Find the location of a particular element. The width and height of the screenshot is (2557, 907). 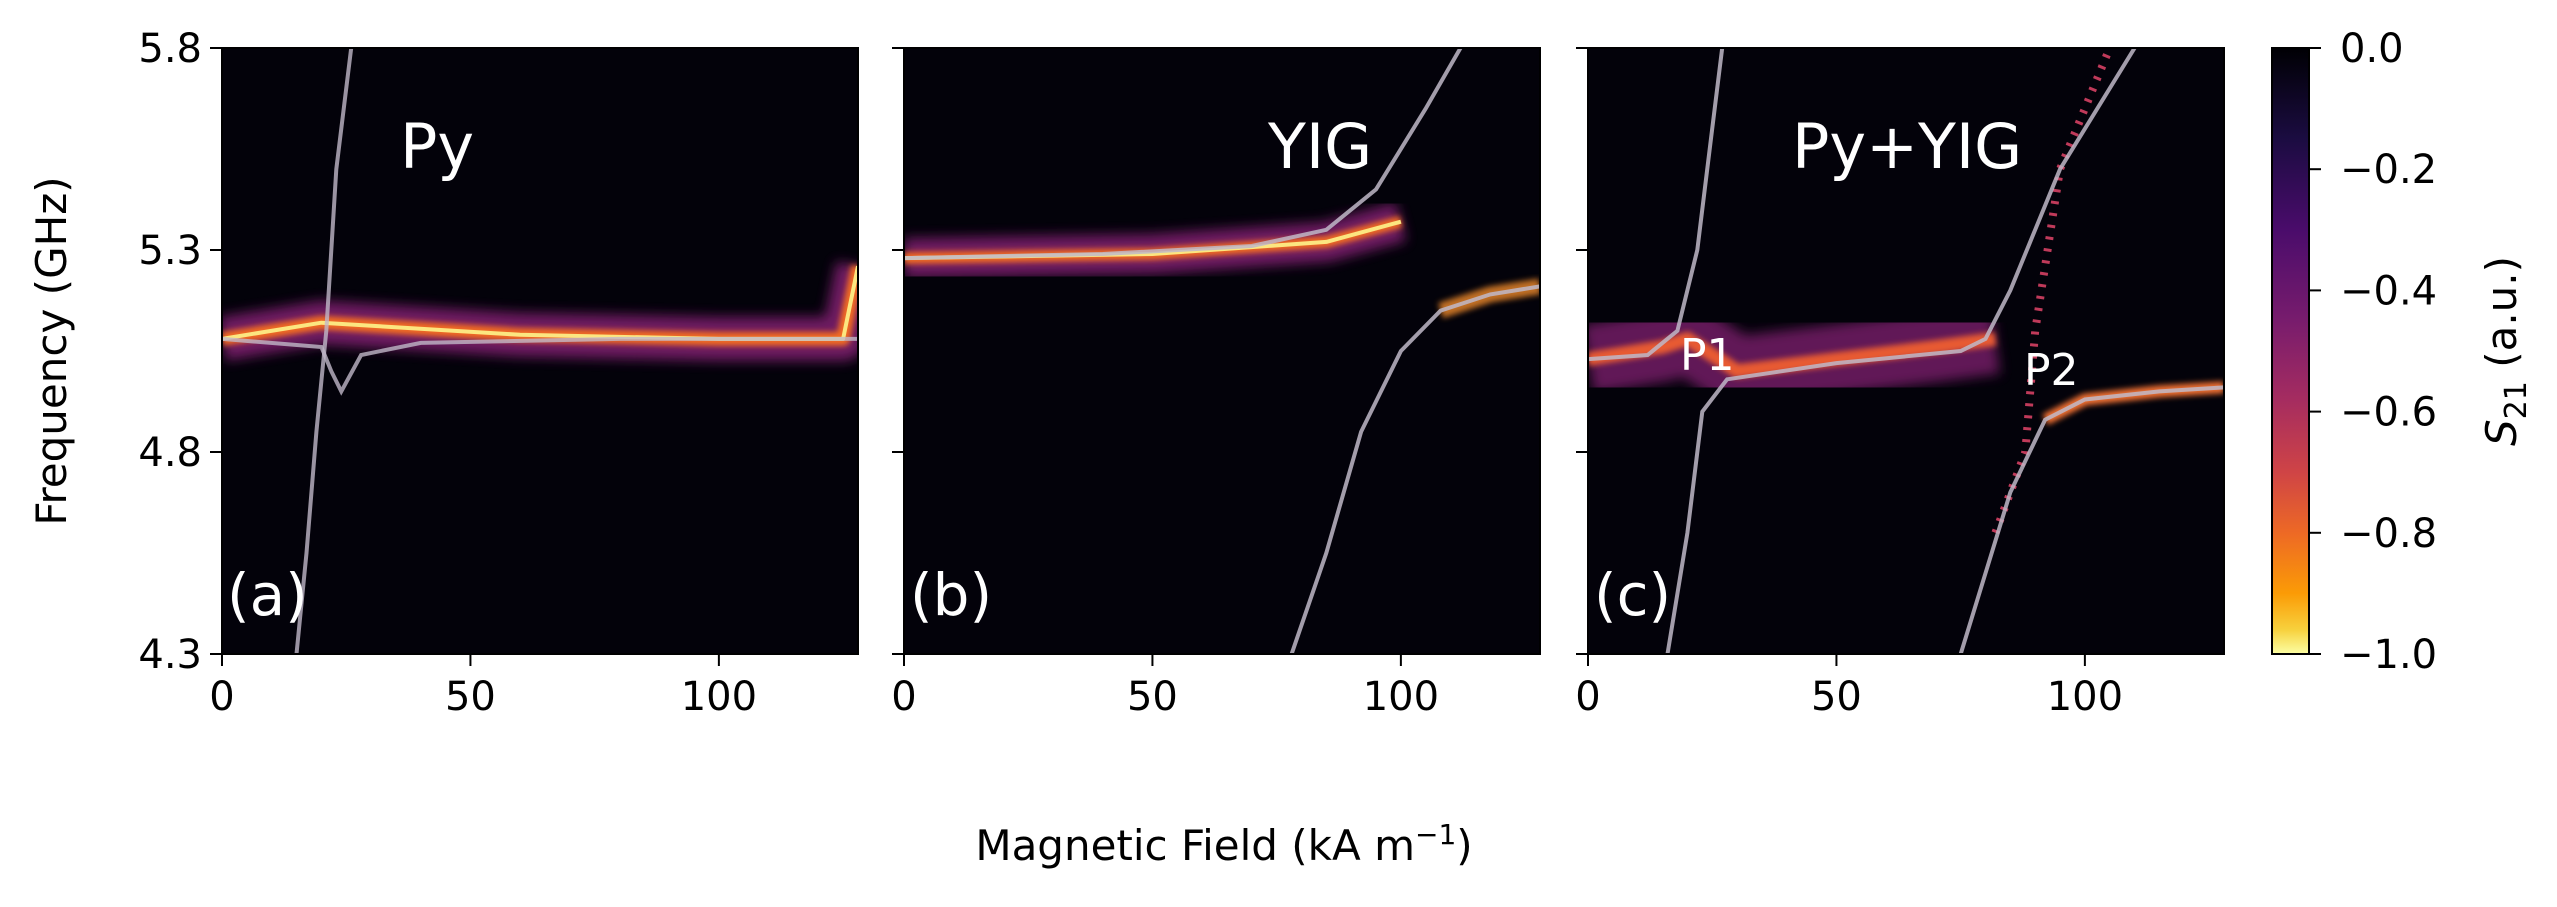

peak-label-p2: P2 is located at coordinates (2051, 370).